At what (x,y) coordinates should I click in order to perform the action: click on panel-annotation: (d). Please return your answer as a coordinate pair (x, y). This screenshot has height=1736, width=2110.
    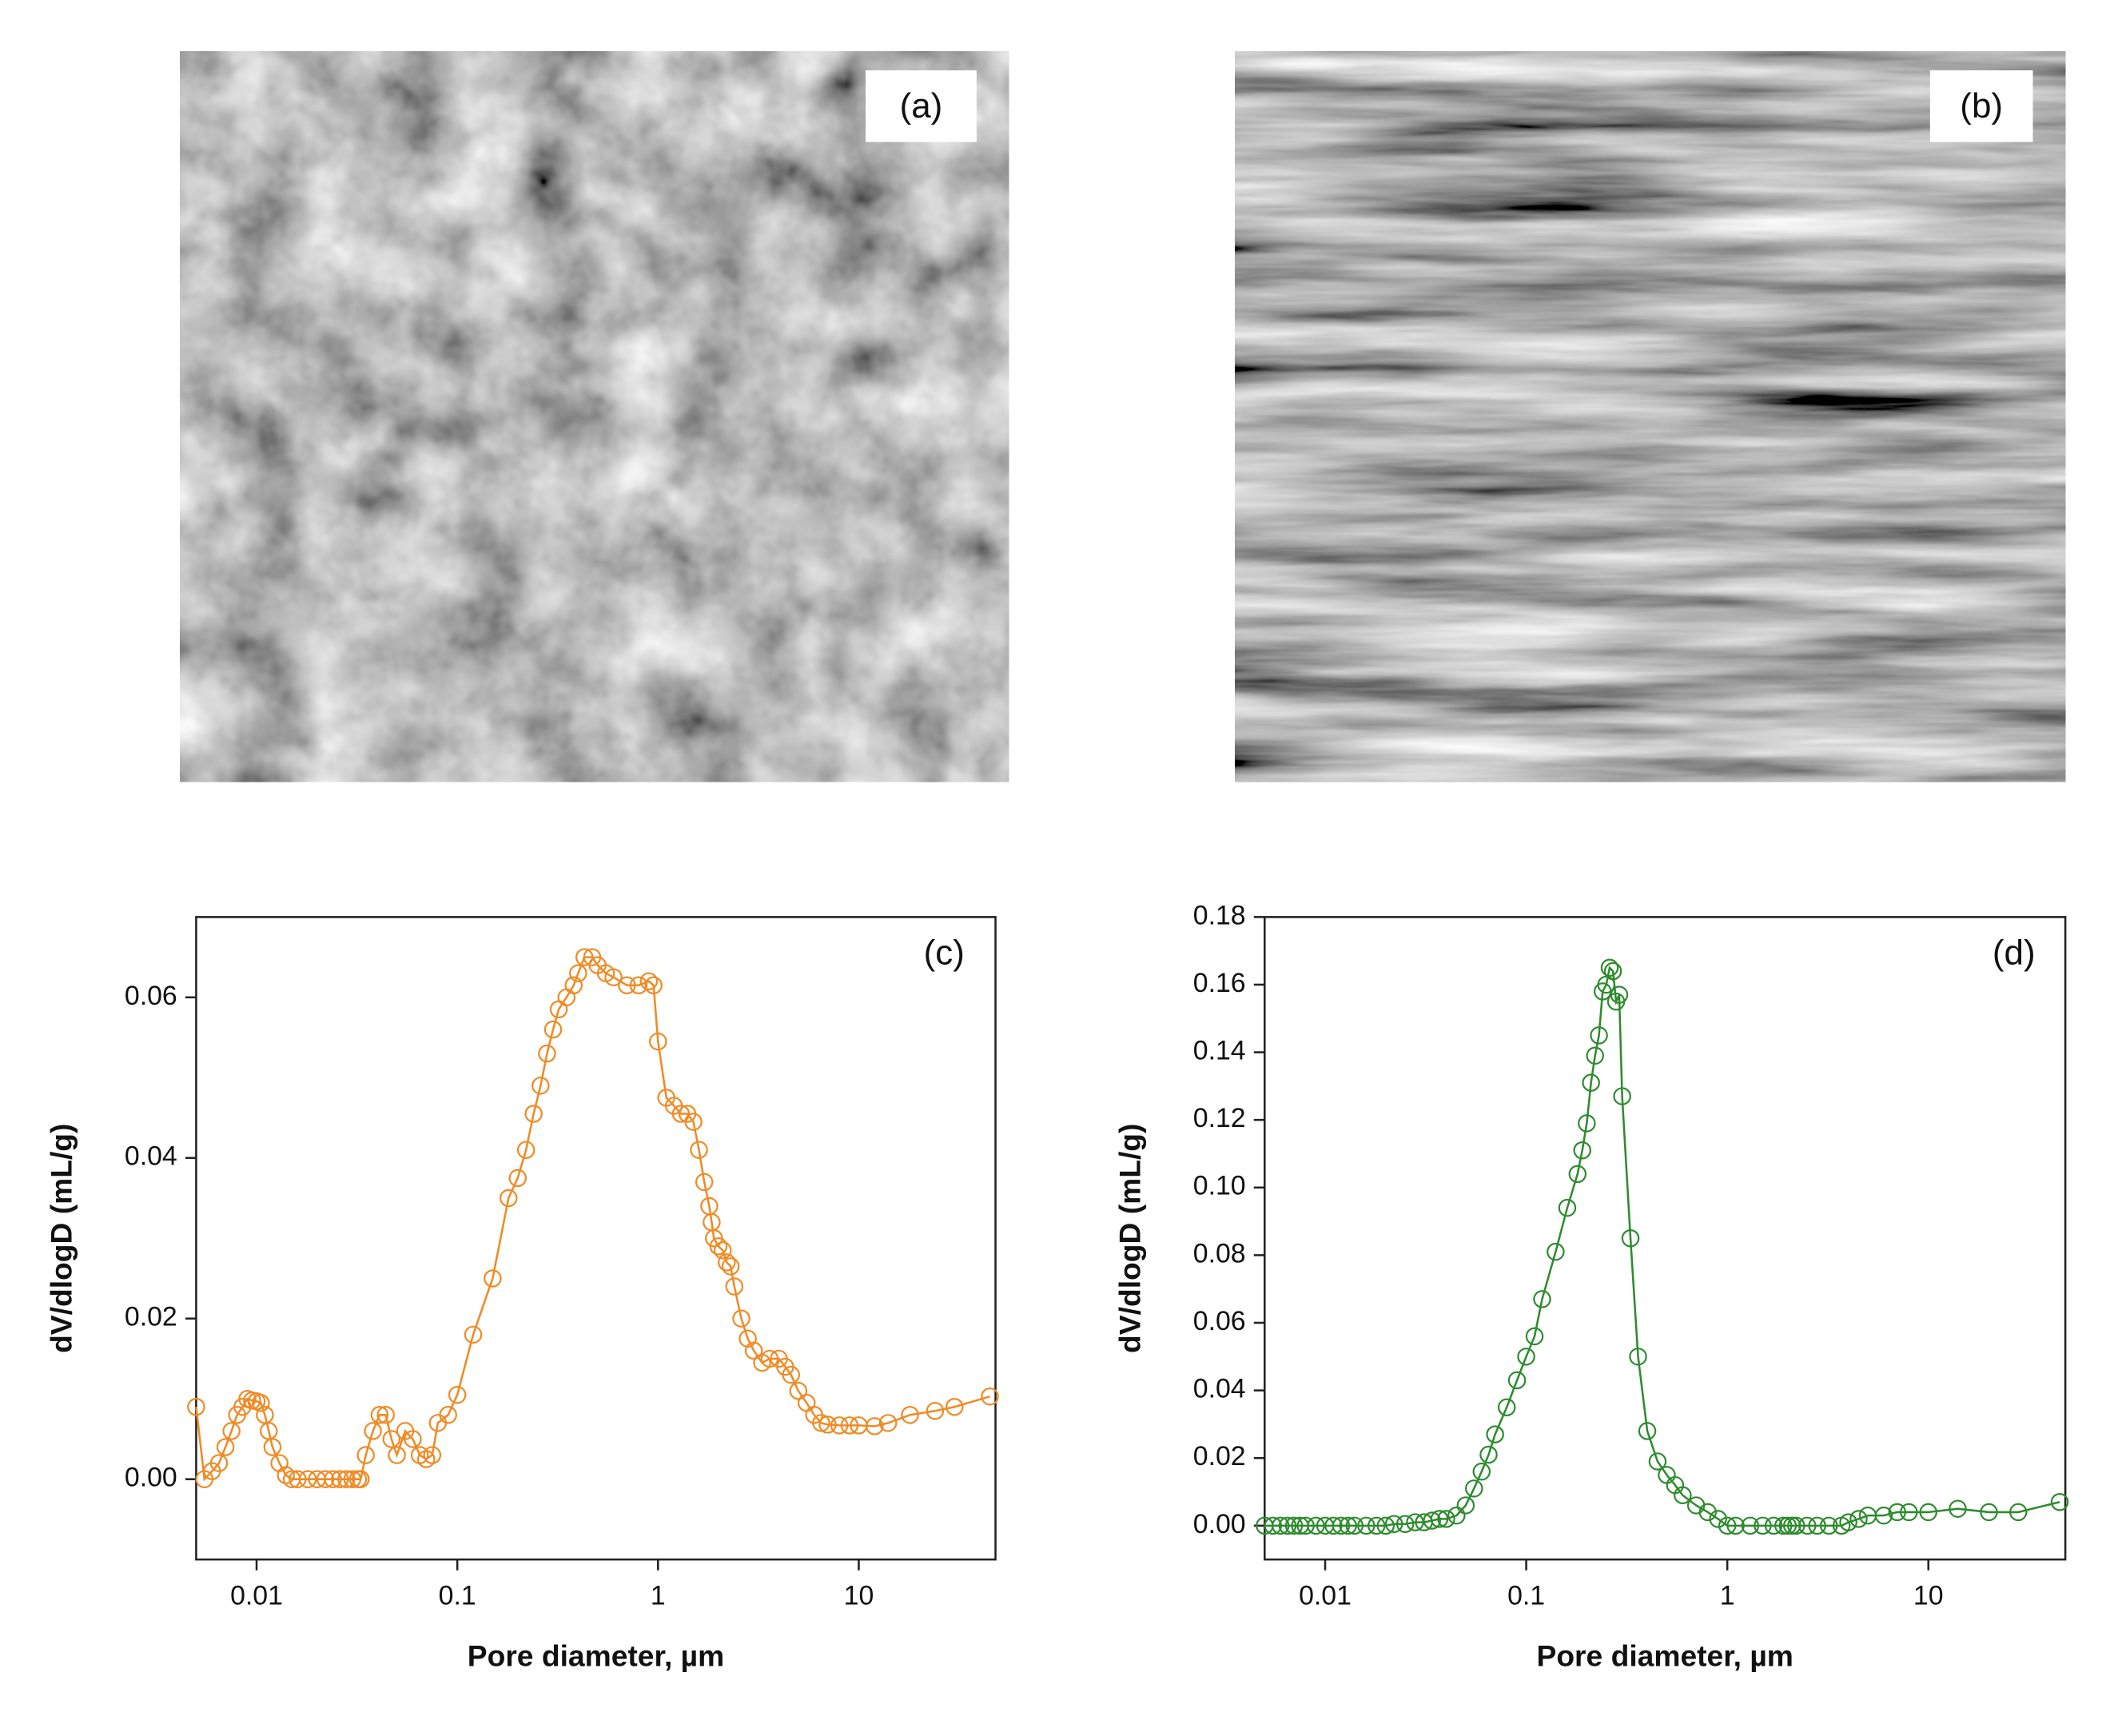
    Looking at the image, I should click on (2015, 952).